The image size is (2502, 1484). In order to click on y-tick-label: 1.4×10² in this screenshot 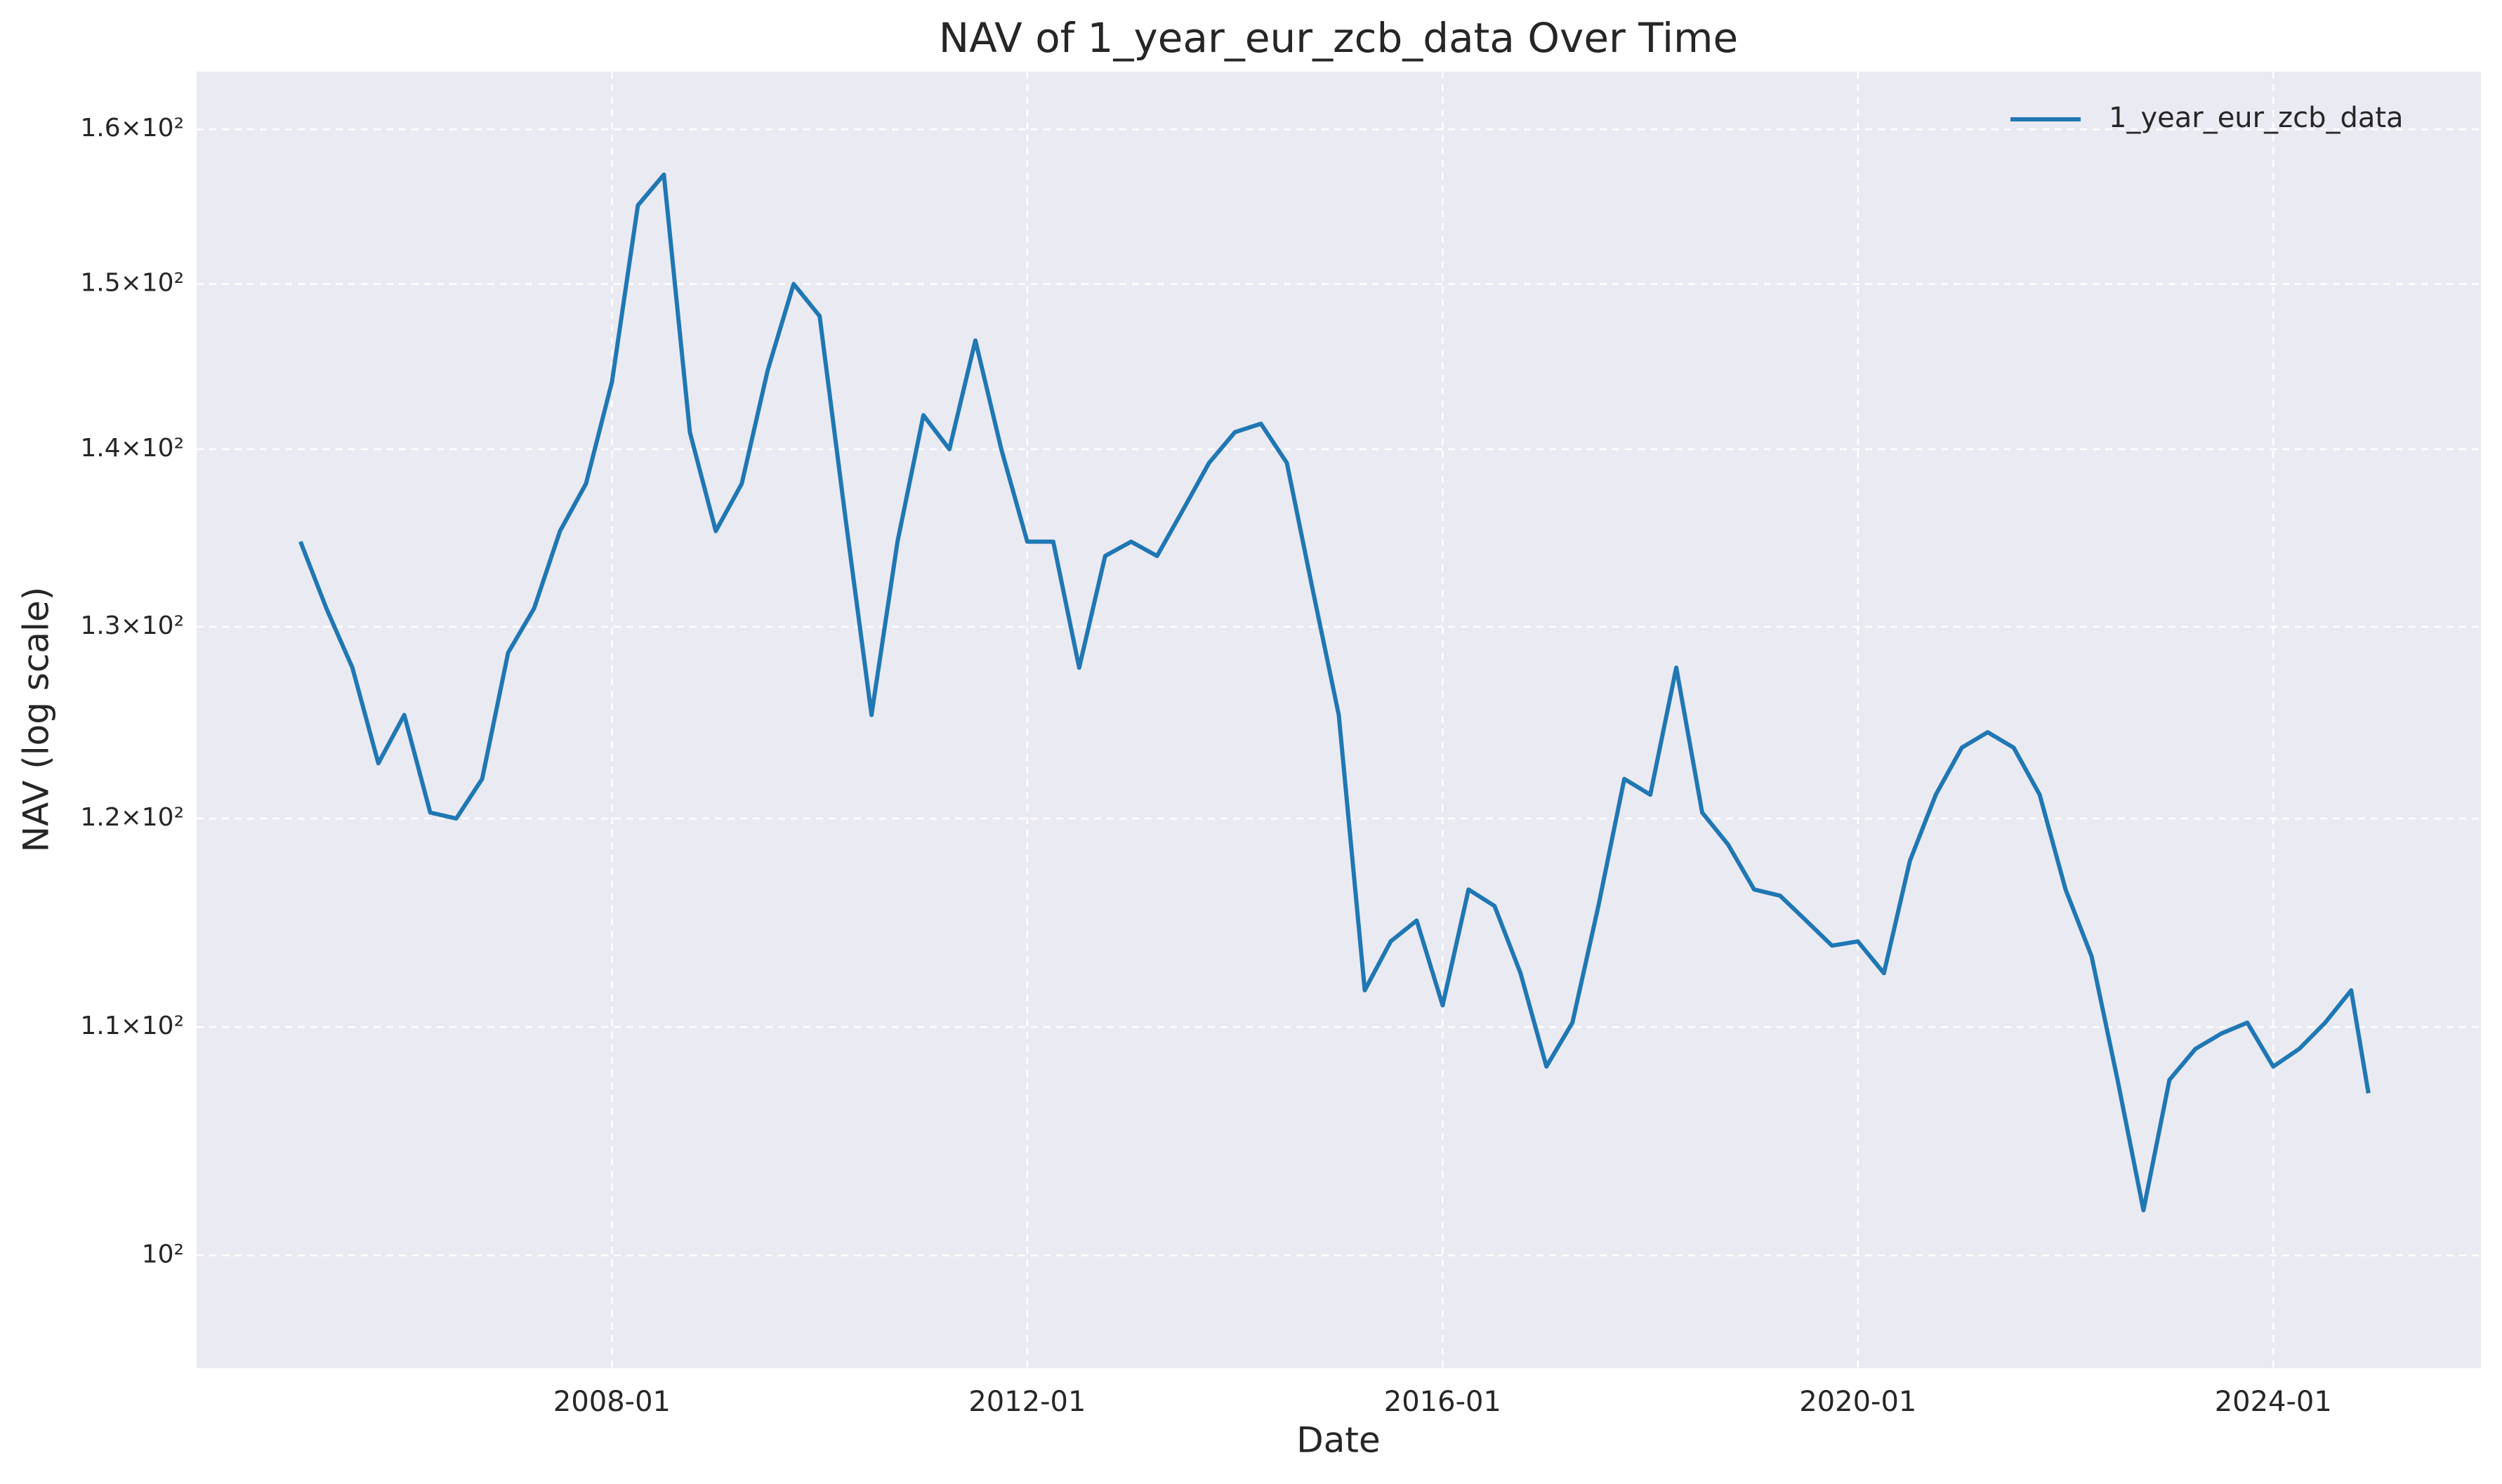, I will do `click(132, 449)`.